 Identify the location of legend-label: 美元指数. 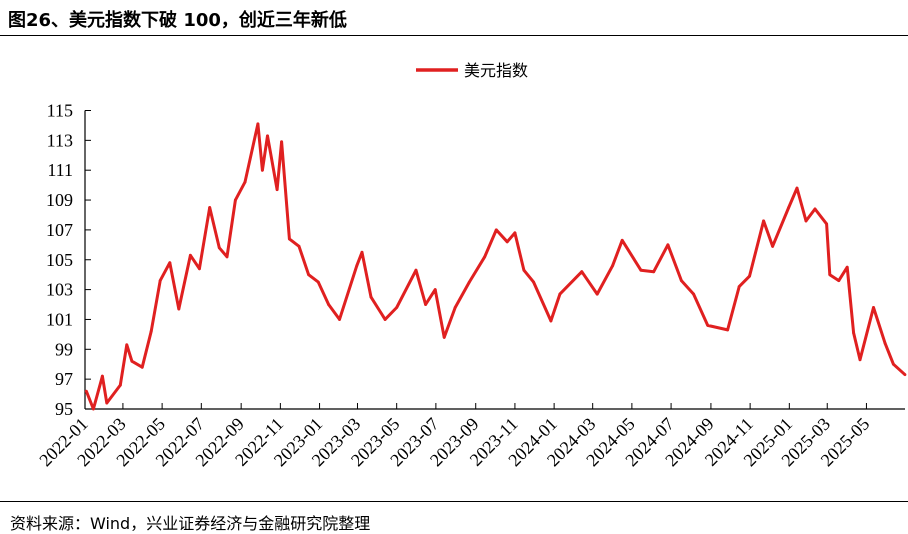
(496, 70).